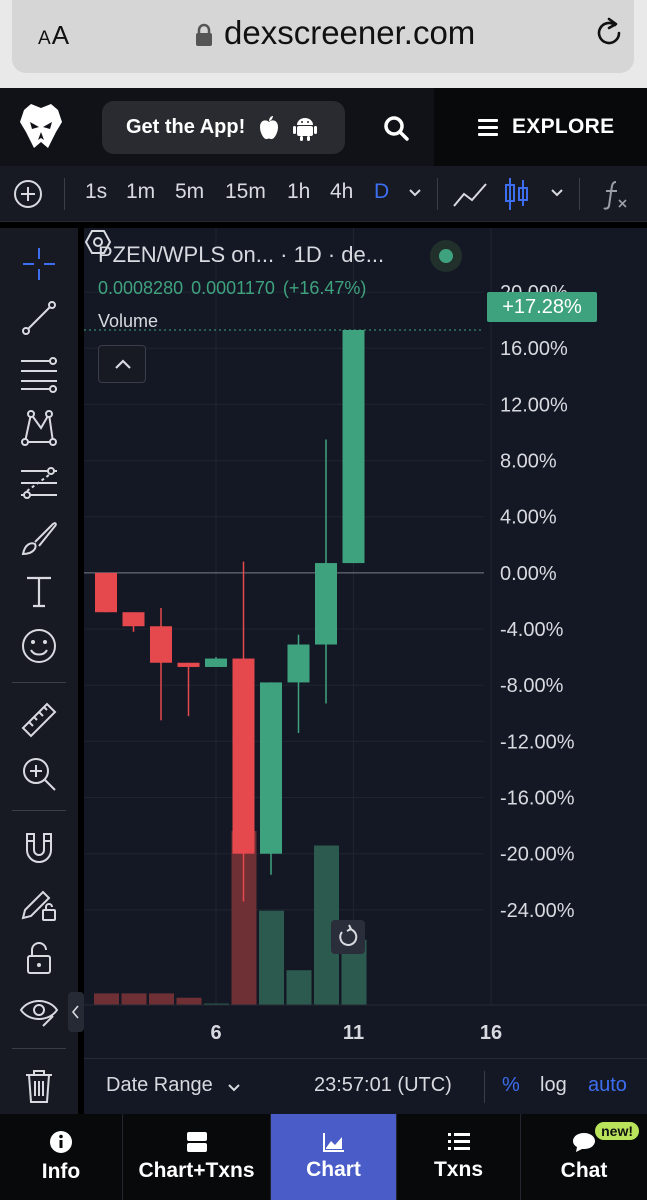 The image size is (647, 1200). Describe the element at coordinates (542, 307) in the screenshot. I see `current-change-tag: +17.28%` at that location.